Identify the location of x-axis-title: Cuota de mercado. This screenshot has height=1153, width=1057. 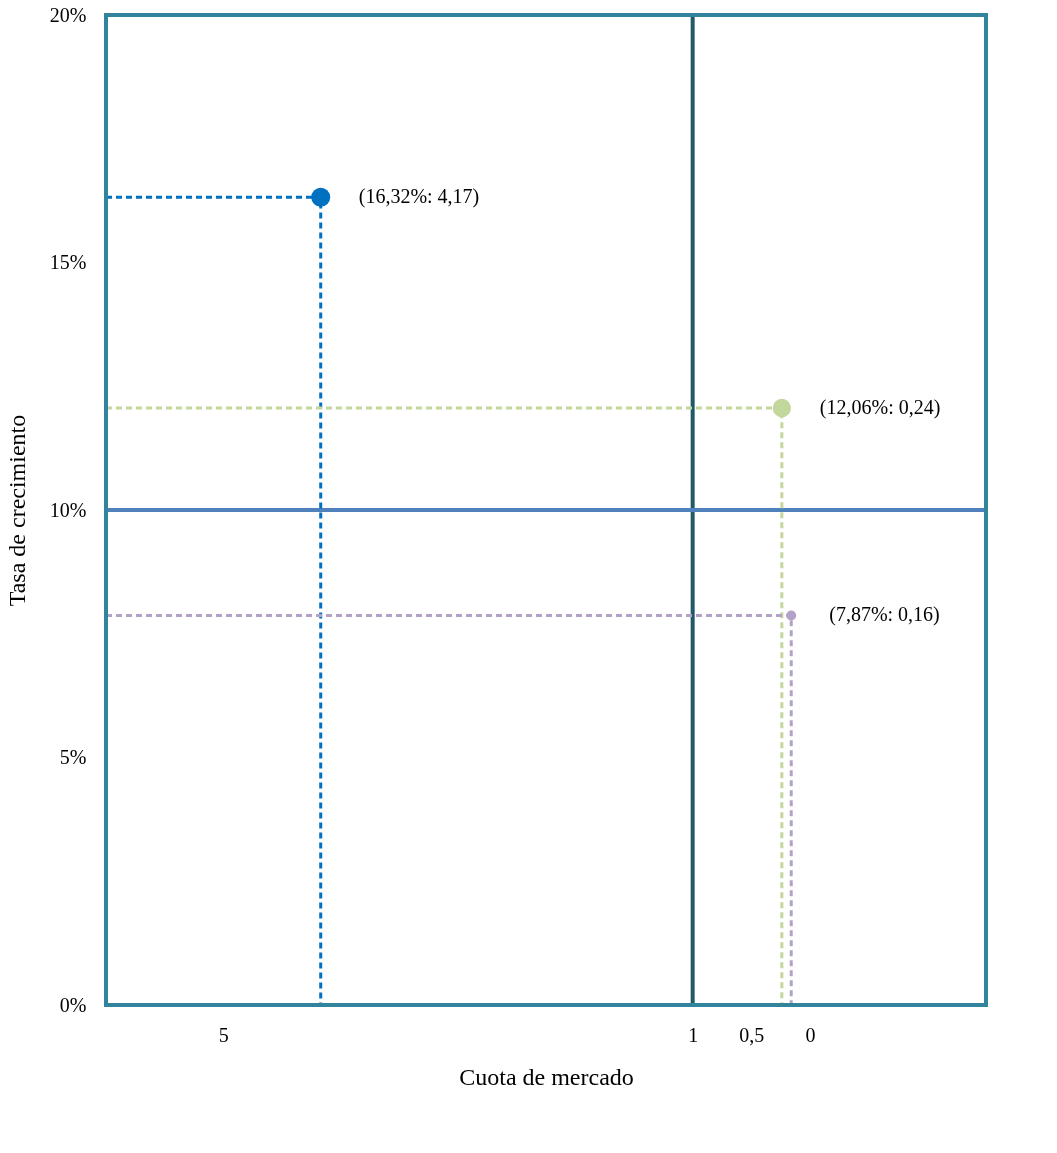
(546, 1076).